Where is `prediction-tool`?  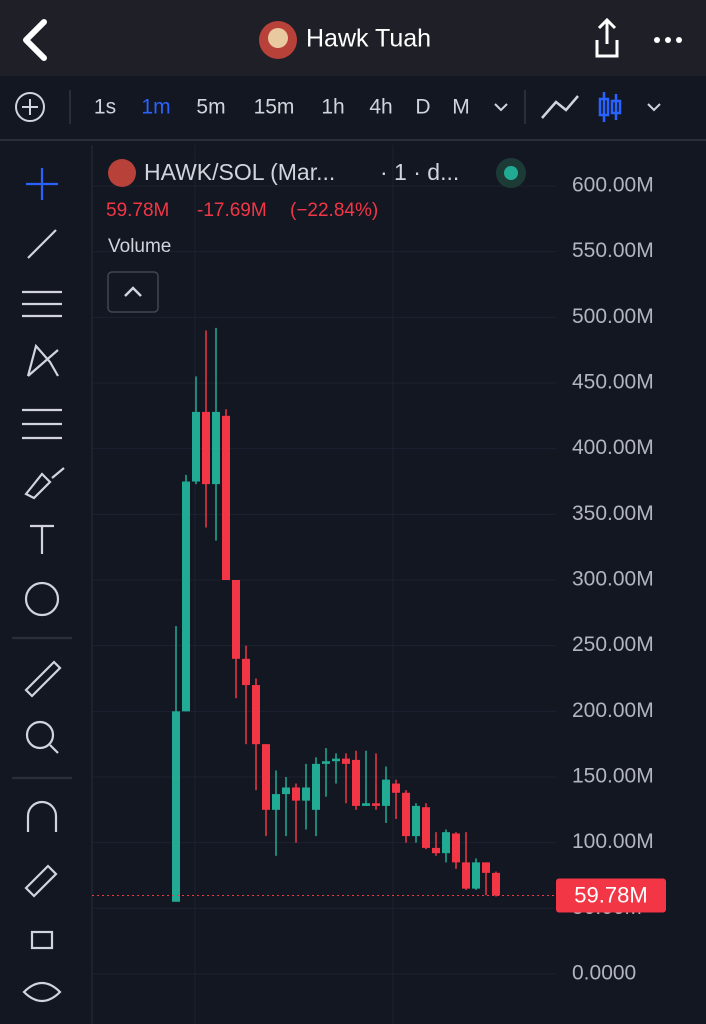
prediction-tool is located at coordinates (42, 424).